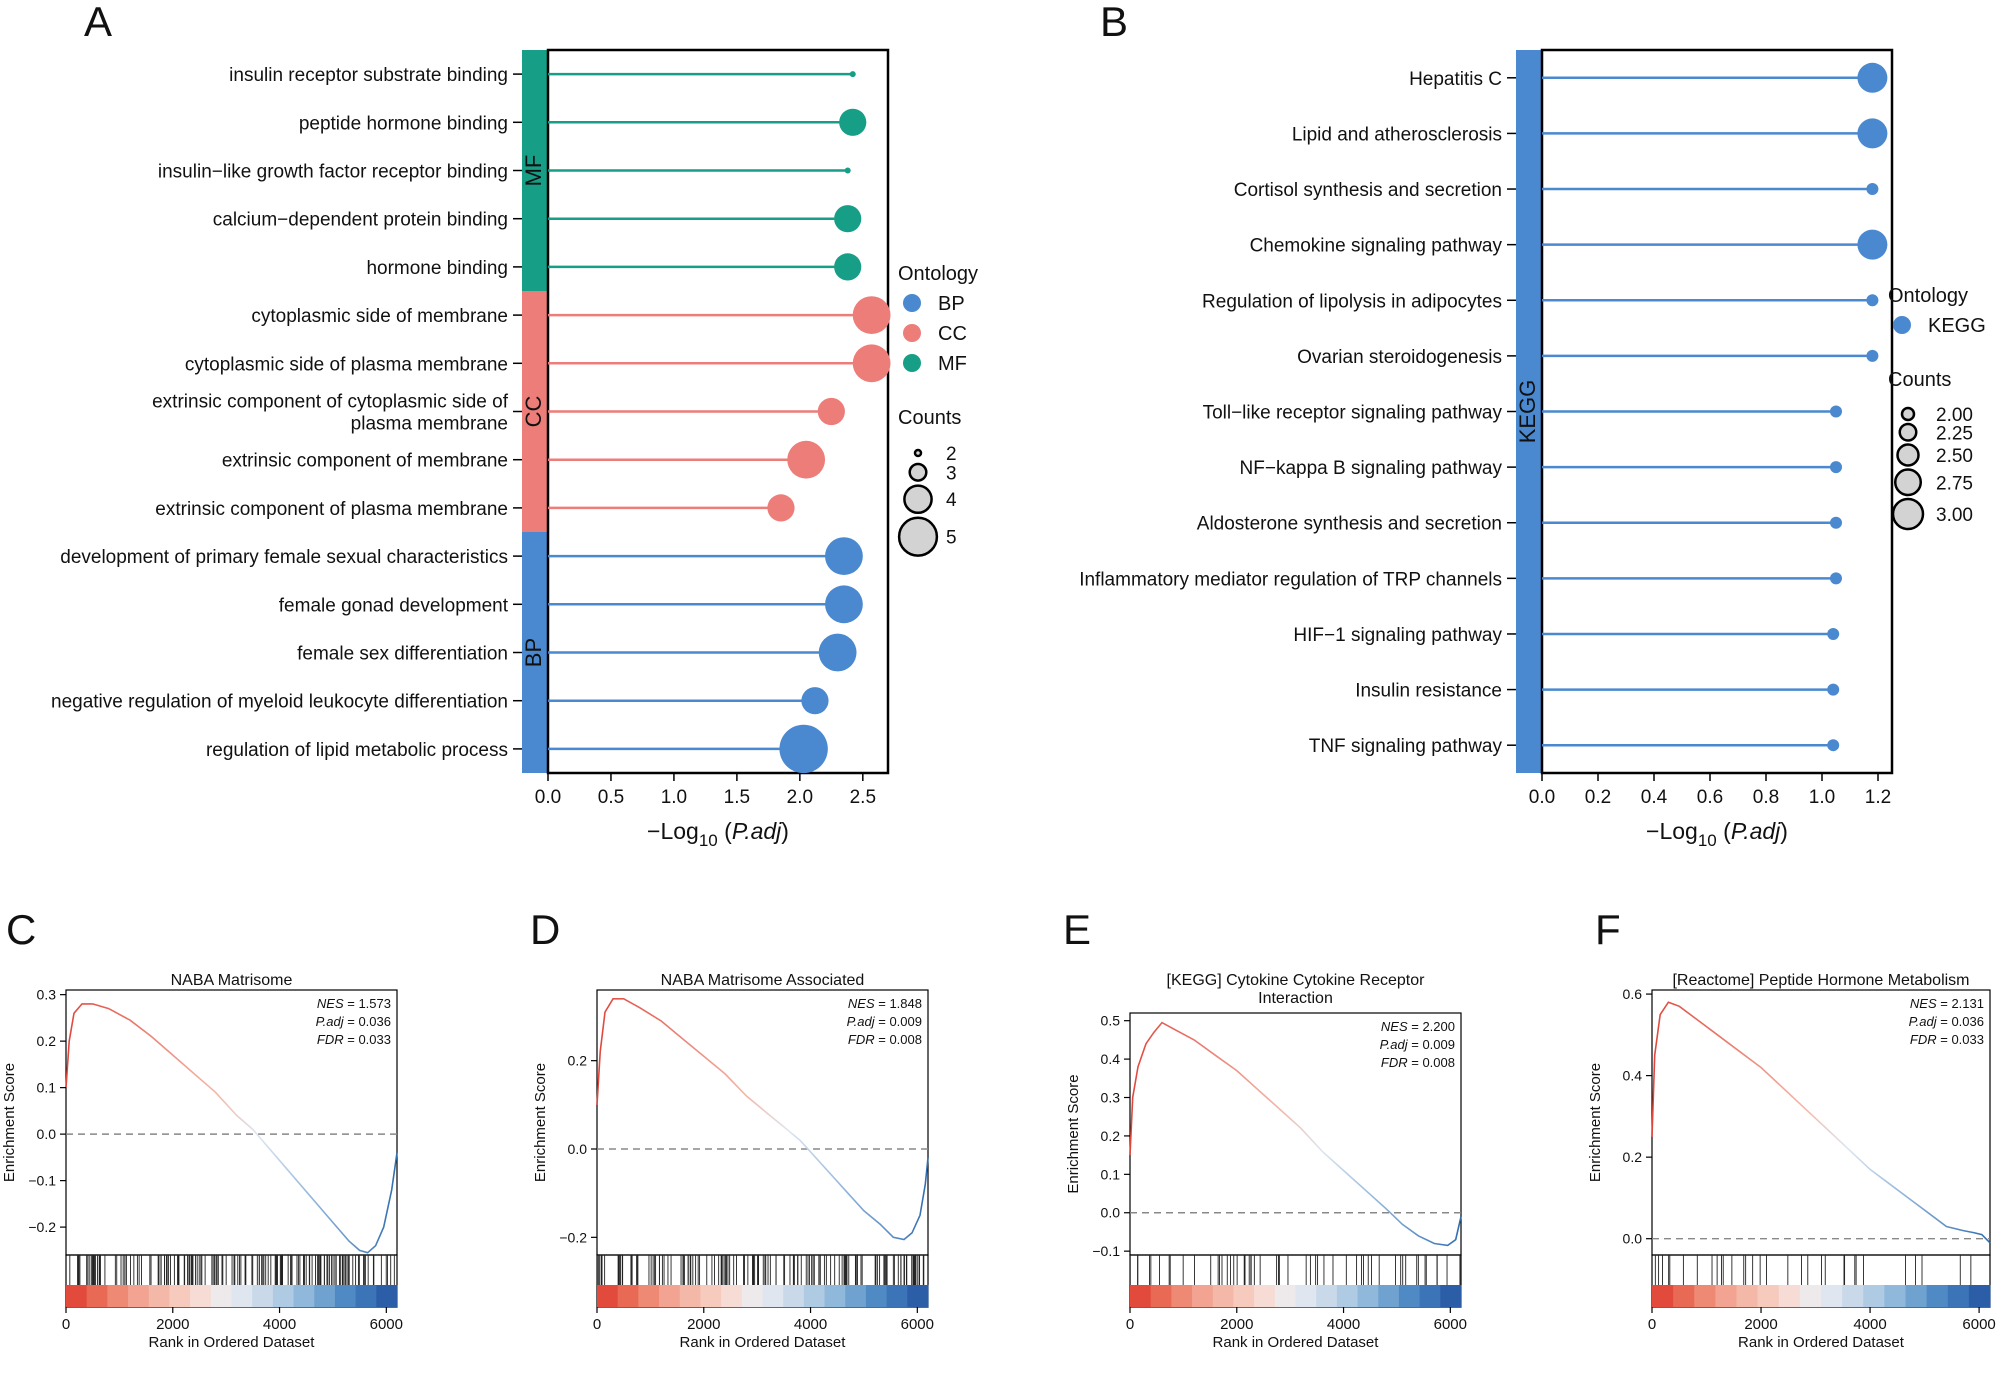 The image size is (2002, 1379). What do you see at coordinates (353, 1021) in the screenshot?
I see `stat-padj: P.adj = 0.036` at bounding box center [353, 1021].